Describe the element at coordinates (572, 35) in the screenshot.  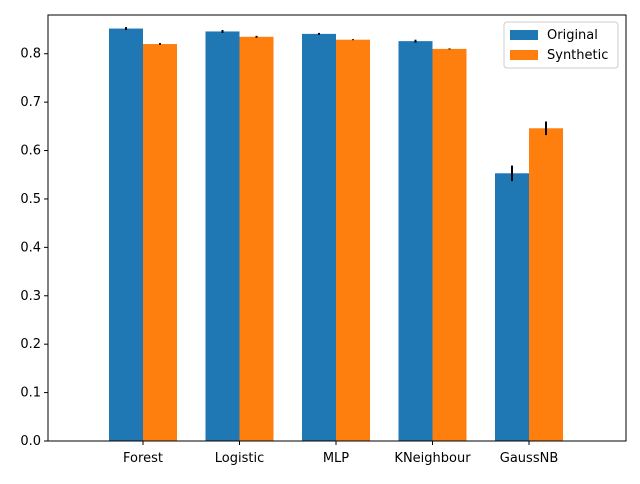
I see `legend-label-original: Original` at that location.